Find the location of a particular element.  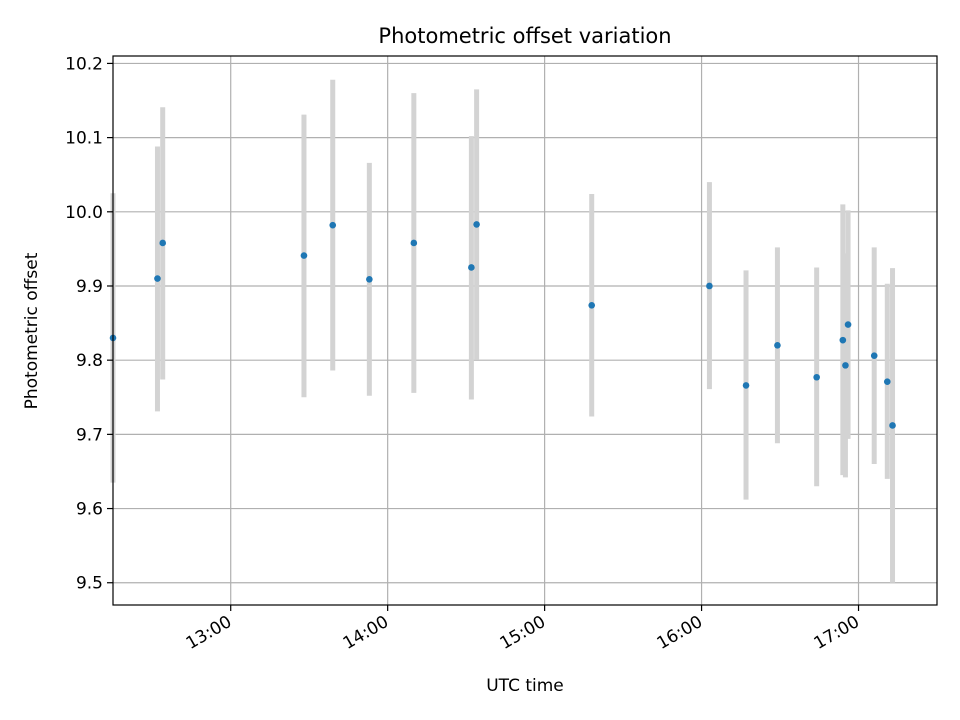

y-axis-ticks: 9.5 9.6 9.7 9.8 9.9 10.0 10.1 10.2 is located at coordinates (89, 324).